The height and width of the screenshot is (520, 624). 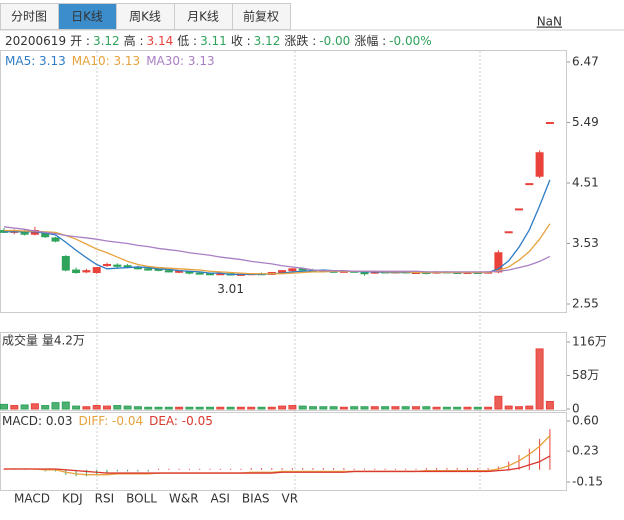 I want to click on info-value: -0.00%, so click(x=410, y=41).